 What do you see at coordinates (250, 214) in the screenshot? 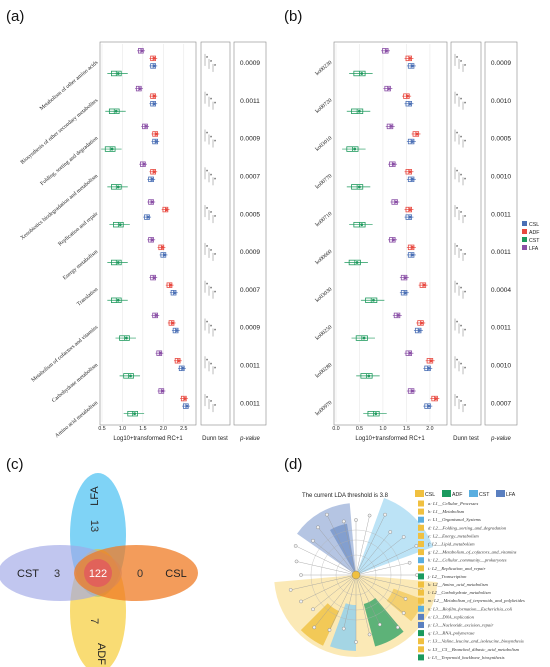
I see `pvalue-text: 0.0005` at bounding box center [250, 214].